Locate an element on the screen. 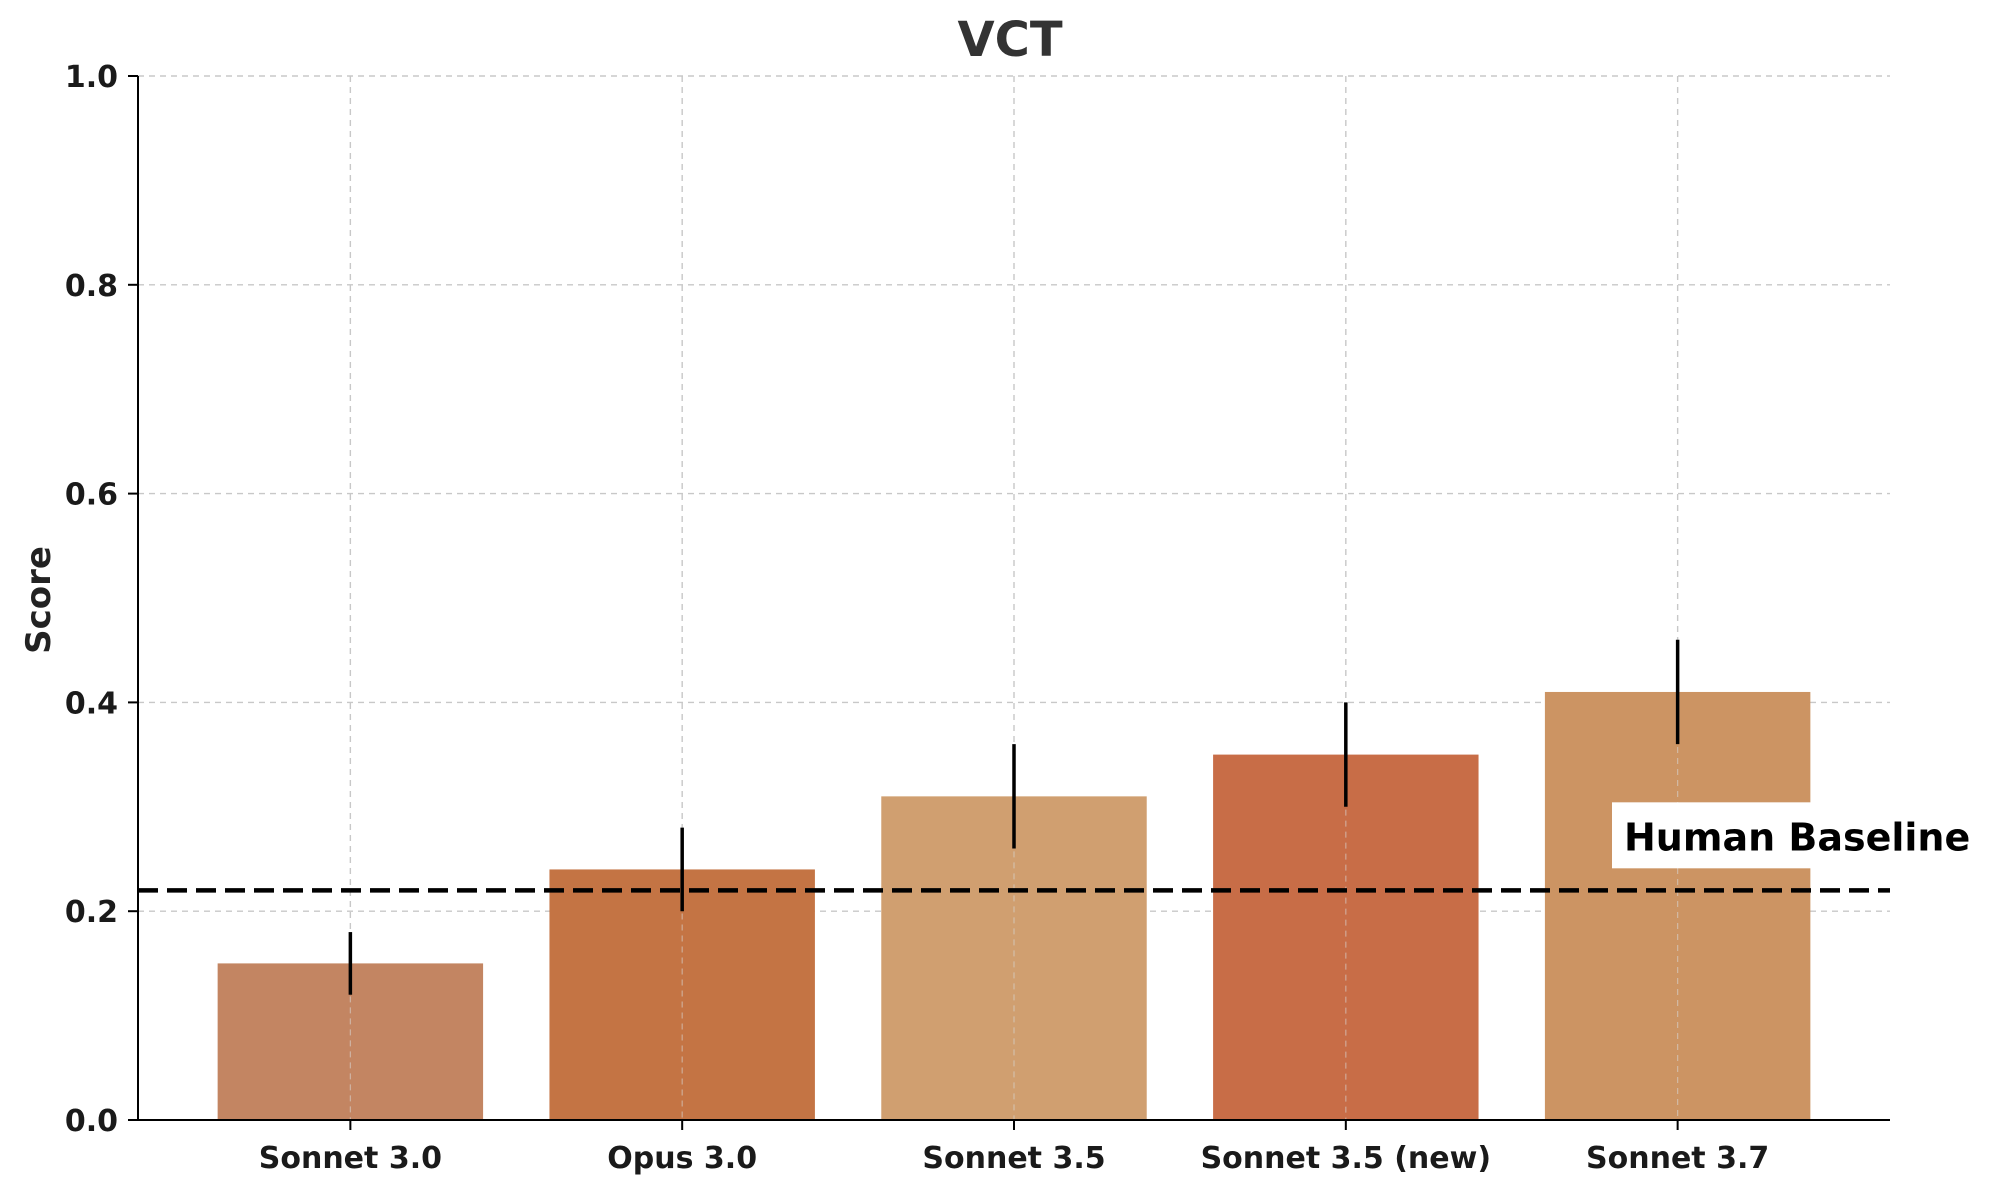  x-tick-label: Sonnet 3.5 is located at coordinates (1013, 1158).